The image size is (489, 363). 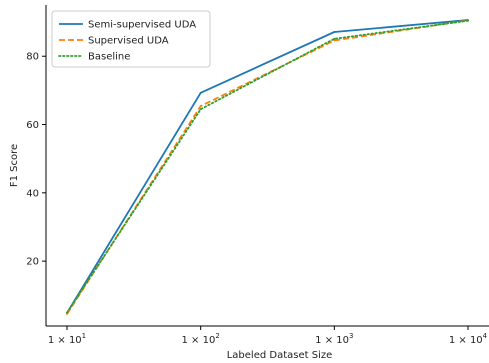 What do you see at coordinates (280, 355) in the screenshot?
I see `x-axis-label: Labeled Dataset Size` at bounding box center [280, 355].